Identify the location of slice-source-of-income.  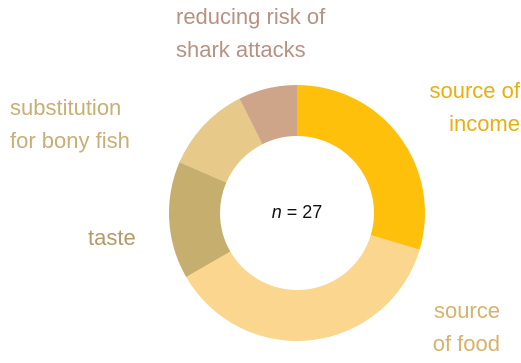
(361, 167).